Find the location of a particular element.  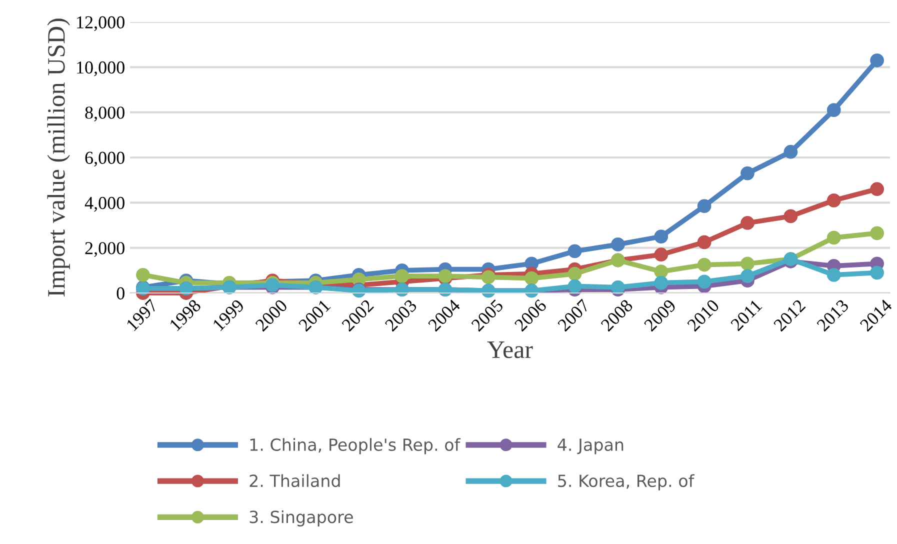

y-tick-label: 12,000 is located at coordinates (100, 24).